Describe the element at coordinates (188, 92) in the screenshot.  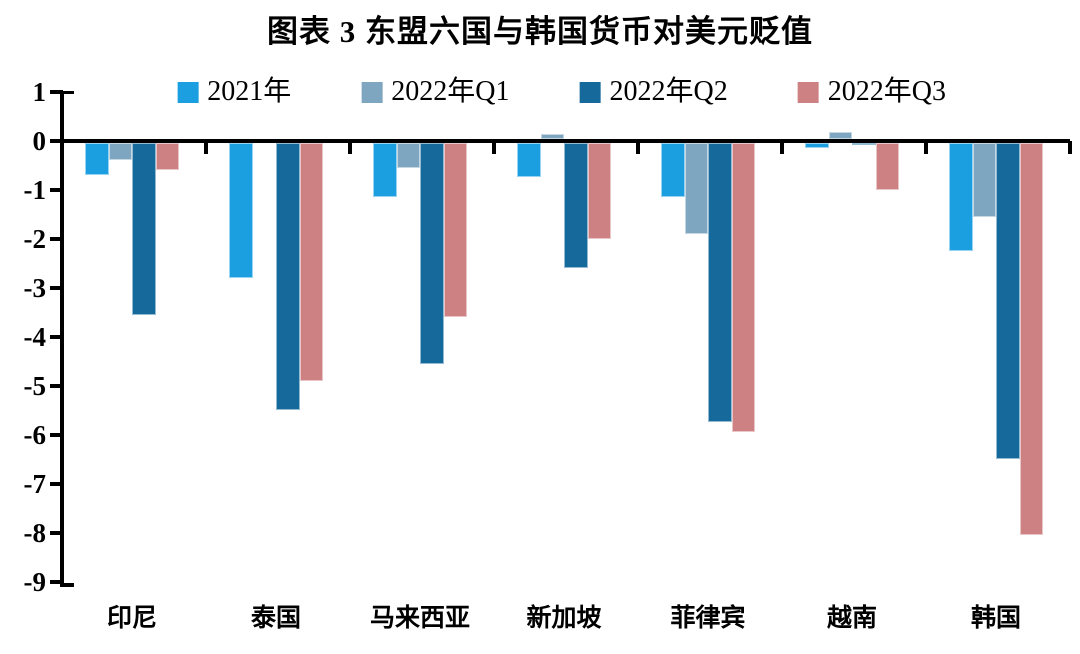
I see `legend-swatch-2021` at that location.